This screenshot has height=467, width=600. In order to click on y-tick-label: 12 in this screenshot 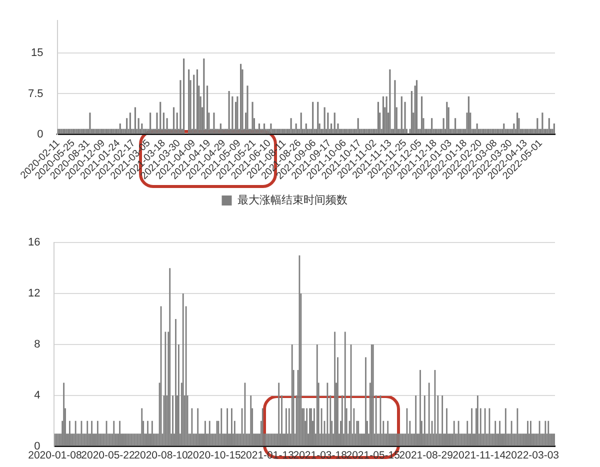, I will do `click(34, 294)`.